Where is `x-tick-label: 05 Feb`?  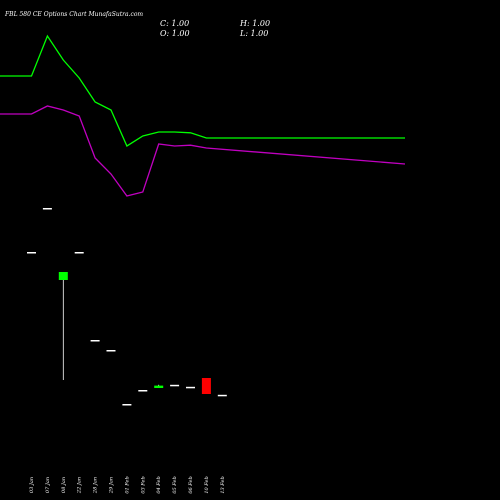
x-tick-label: 05 Feb is located at coordinates (175, 484).